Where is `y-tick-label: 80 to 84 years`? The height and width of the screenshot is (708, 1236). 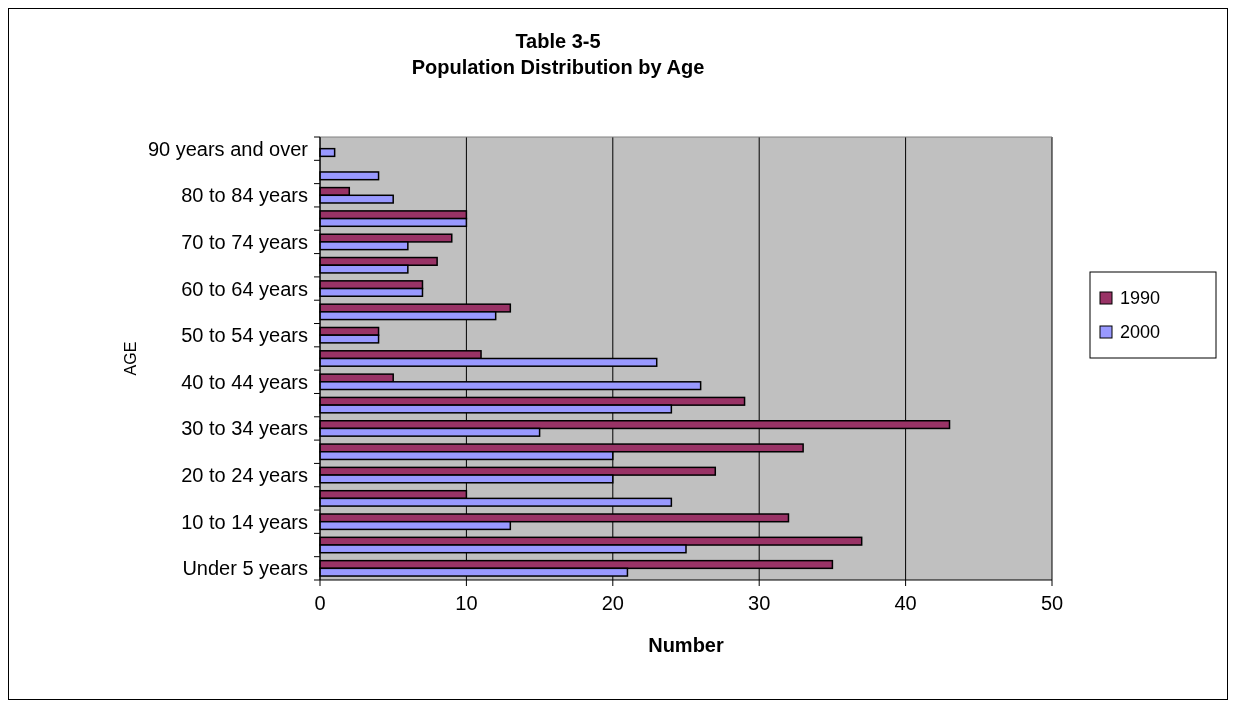 y-tick-label: 80 to 84 years is located at coordinates (244, 195).